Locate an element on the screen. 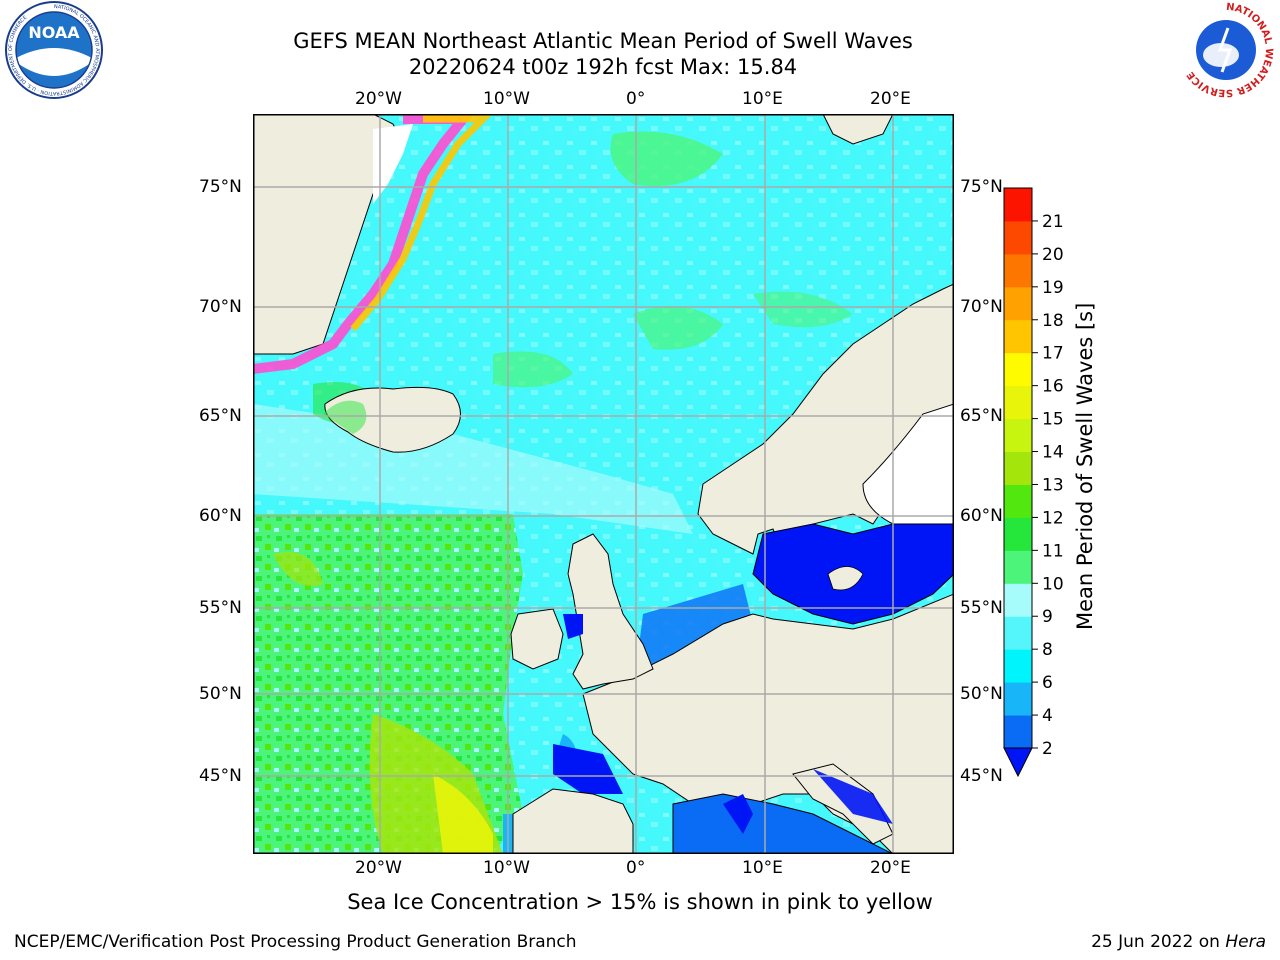  colorbar-tick-label: 9 is located at coordinates (1047, 617).